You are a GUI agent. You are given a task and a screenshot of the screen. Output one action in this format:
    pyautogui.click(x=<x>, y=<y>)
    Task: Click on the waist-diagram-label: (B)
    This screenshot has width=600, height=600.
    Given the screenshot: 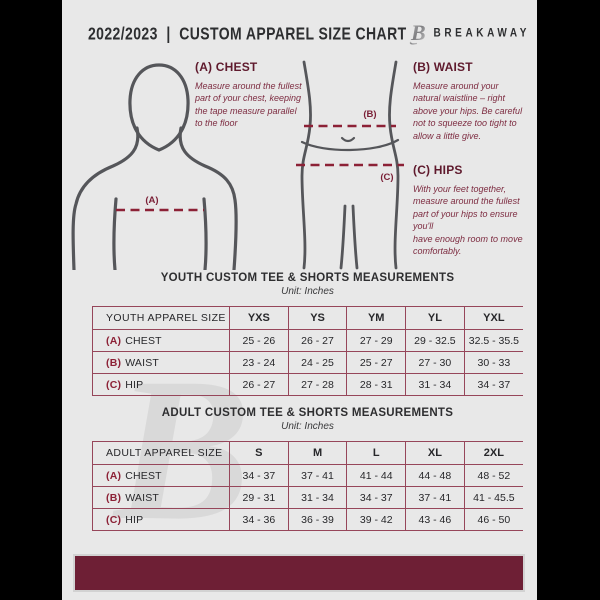 What is the action you would take?
    pyautogui.click(x=369, y=114)
    